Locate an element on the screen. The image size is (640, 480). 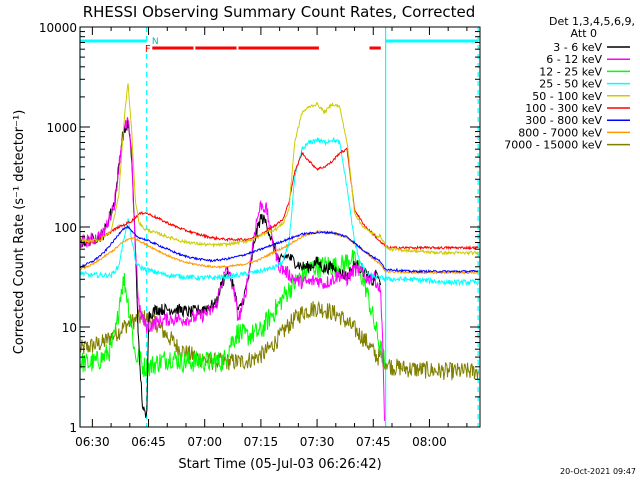
legend-label-6-12-kev: 6 - 12 keV is located at coordinates (574, 59).